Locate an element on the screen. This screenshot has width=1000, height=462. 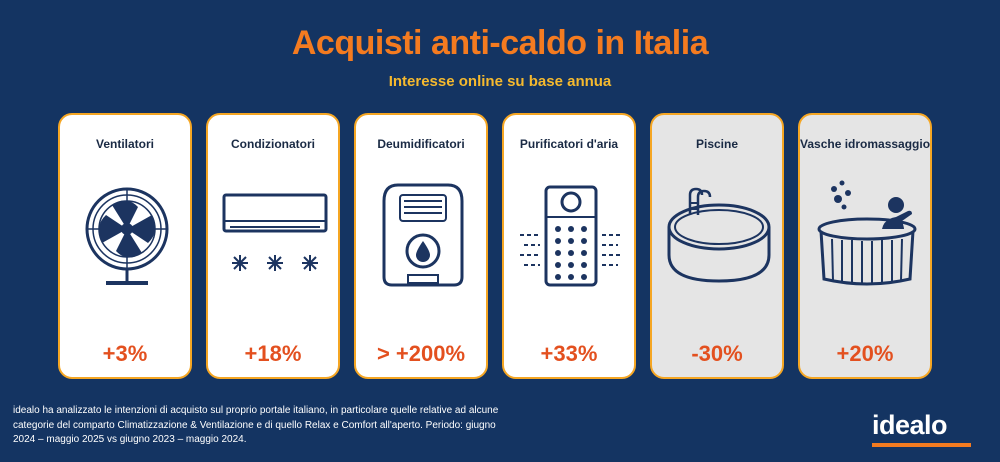
air-conditioner-icon is located at coordinates (275, 232).